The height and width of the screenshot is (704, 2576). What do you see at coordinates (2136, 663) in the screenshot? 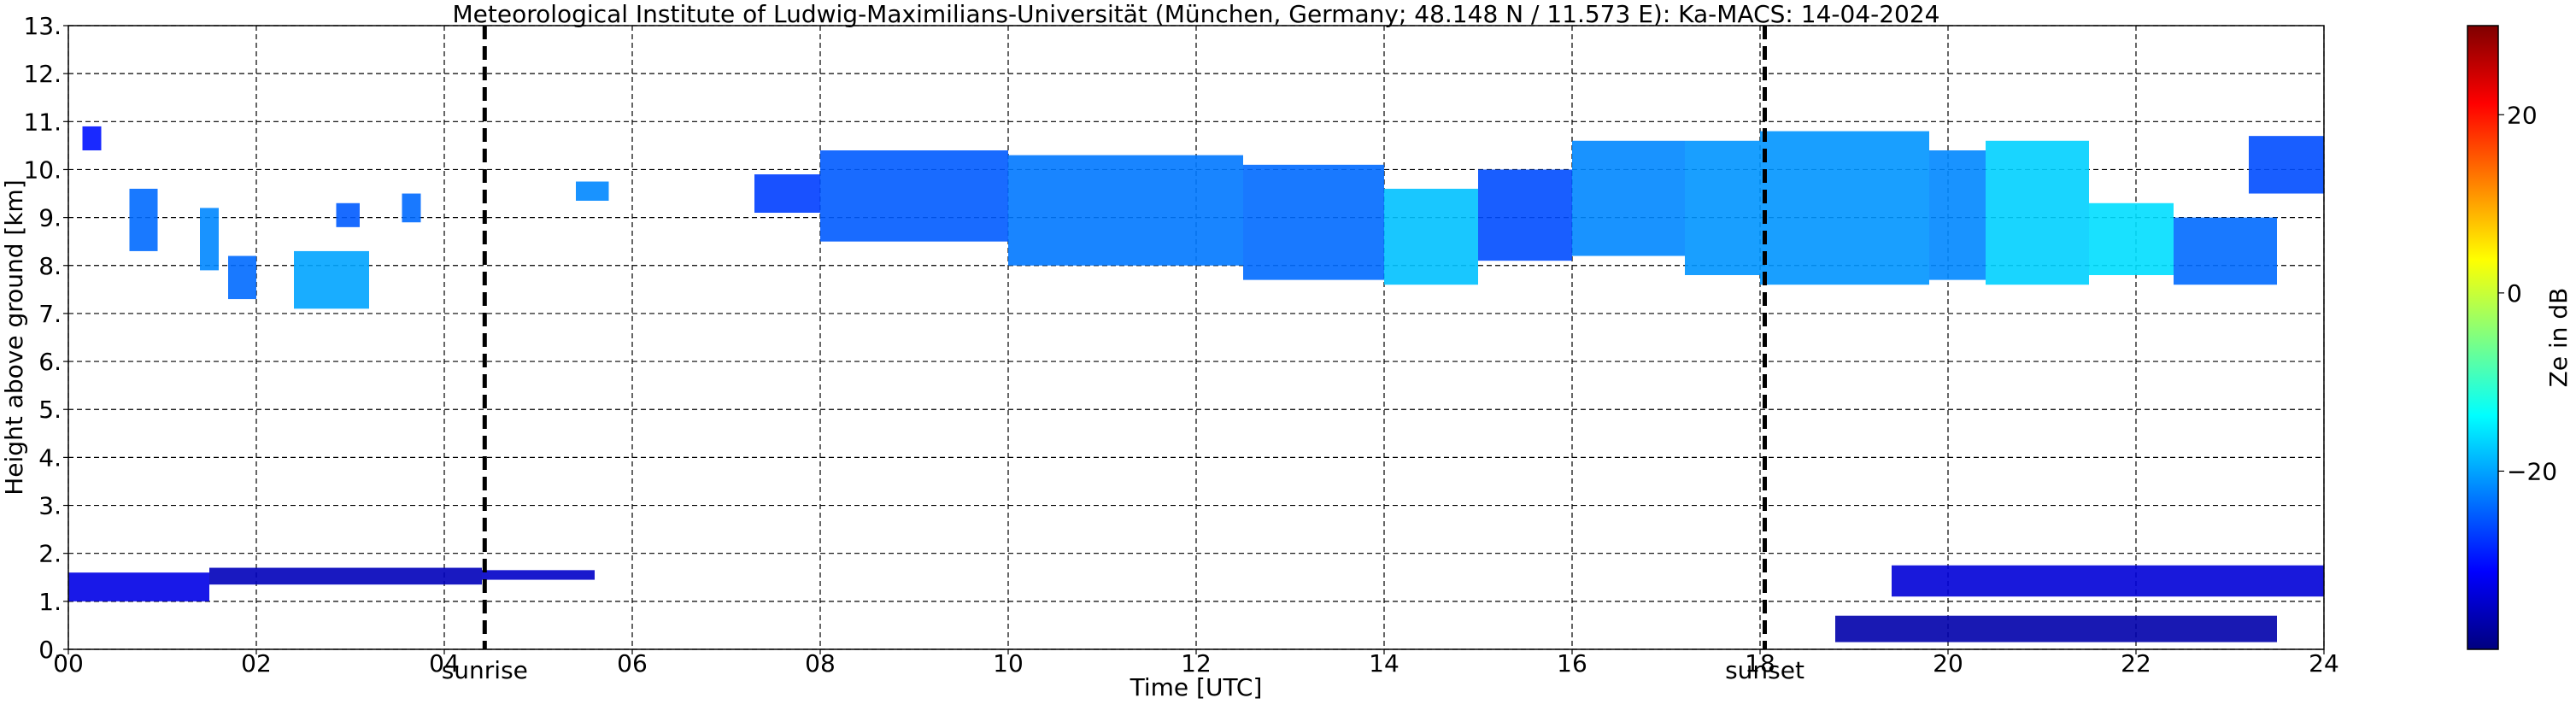
I see `x-tick-label: 22` at bounding box center [2136, 663].